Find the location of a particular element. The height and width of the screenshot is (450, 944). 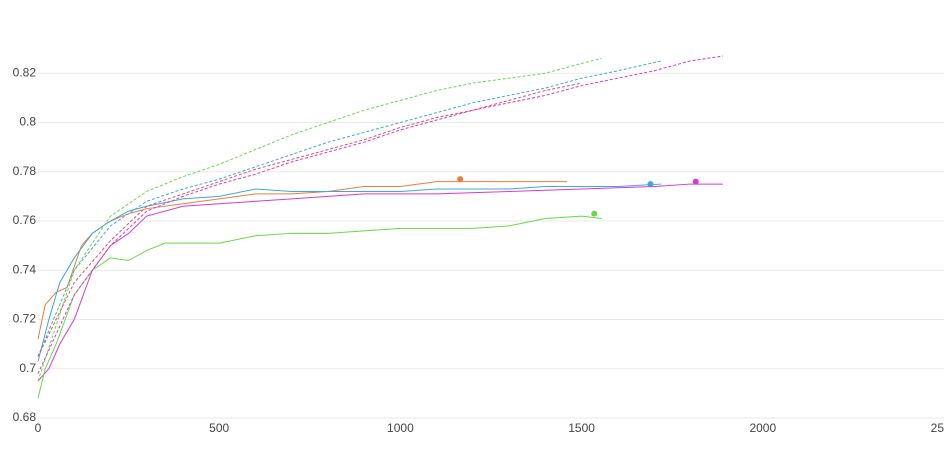

y-tick-label: 0.82 is located at coordinates (25, 72).